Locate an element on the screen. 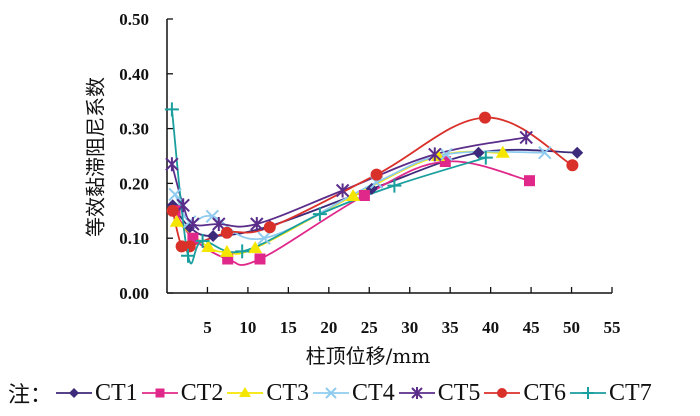 The image size is (700, 416). y-tick-label: 0.10 is located at coordinates (134, 238).